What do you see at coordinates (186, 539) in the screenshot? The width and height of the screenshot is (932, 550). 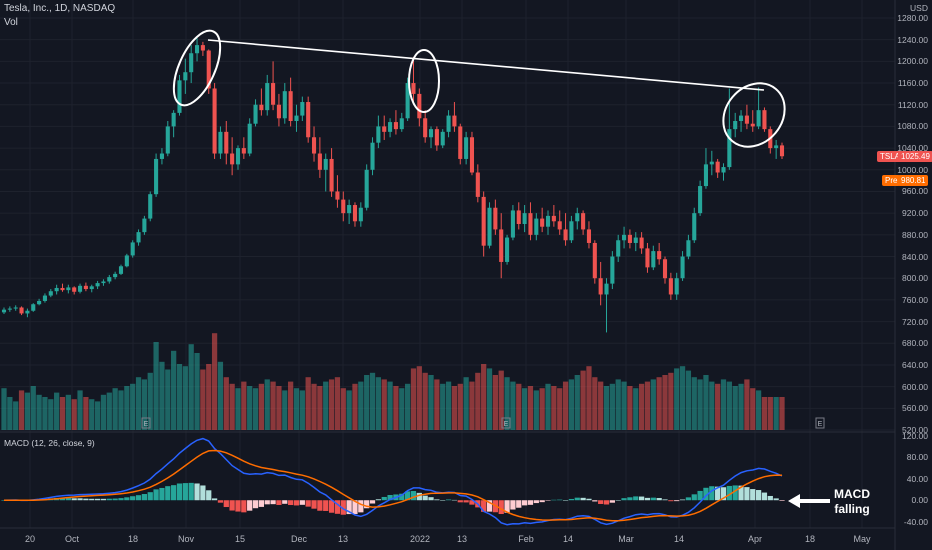 I see `time-tick-label: Nov` at bounding box center [186, 539].